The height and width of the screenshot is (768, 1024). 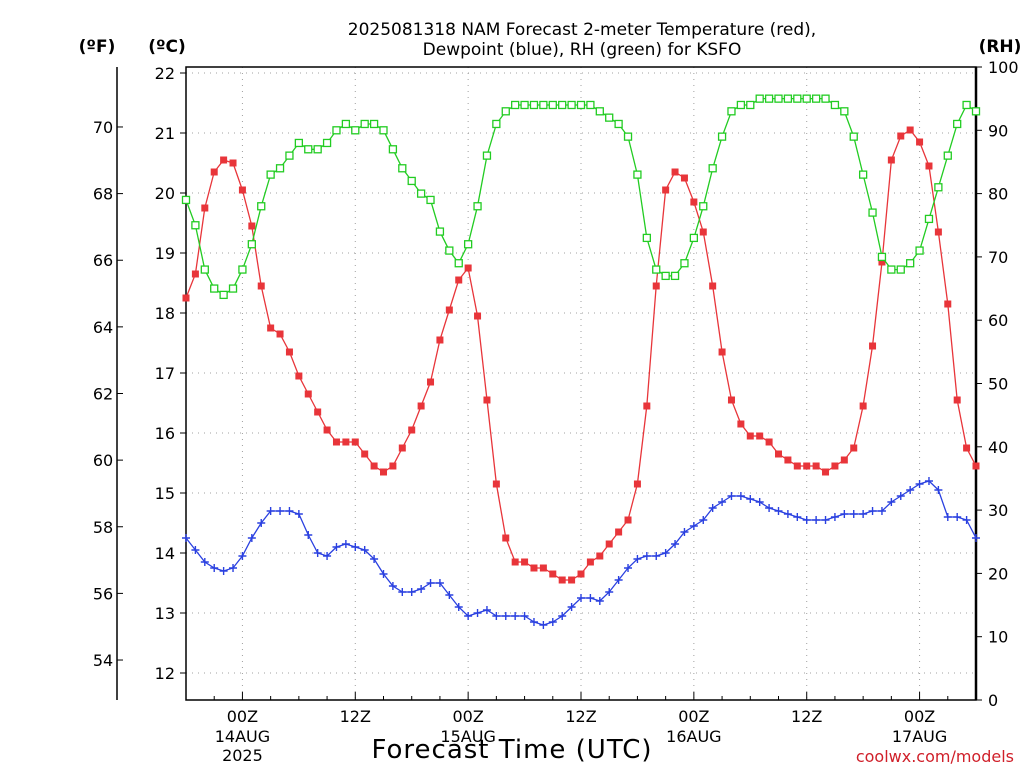 I want to click on fahrenheit-tick-label: 66, so click(x=103, y=260).